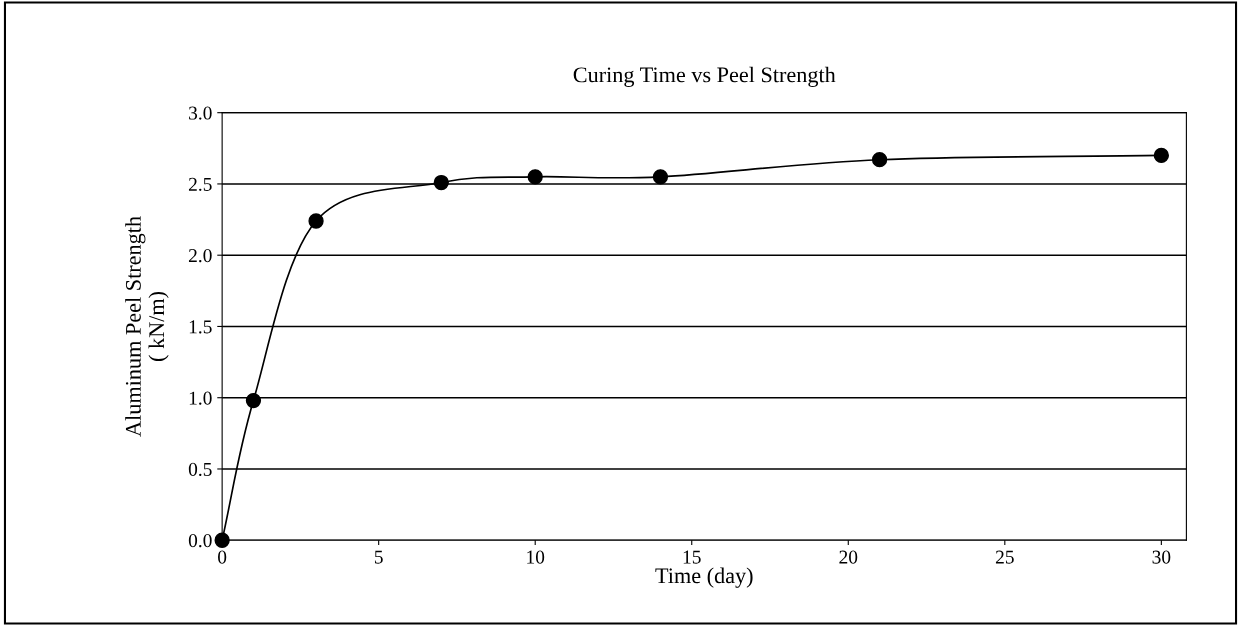 The image size is (1241, 626). I want to click on x-axis-title: Time (day), so click(704, 577).